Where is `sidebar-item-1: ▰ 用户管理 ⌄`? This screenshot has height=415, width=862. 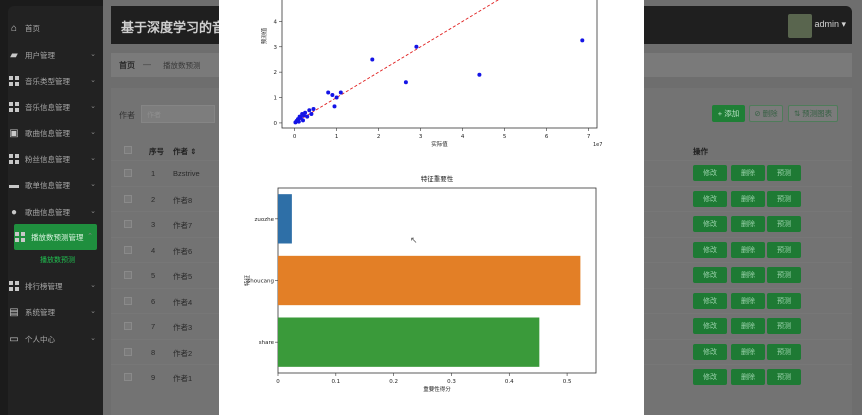 sidebar-item-1: ▰ 用户管理 ⌄ is located at coordinates (54, 55).